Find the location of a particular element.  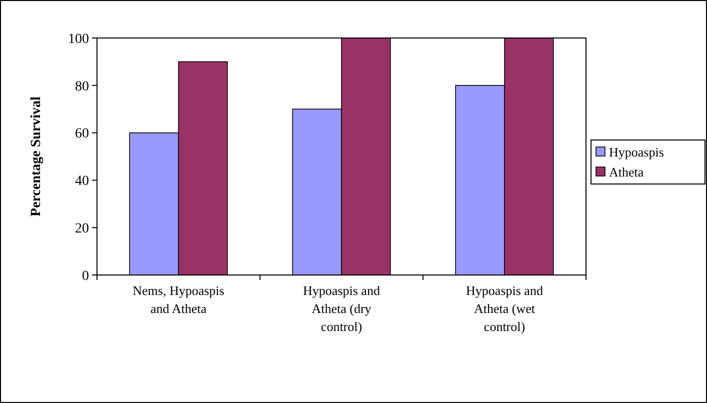

y-tick-label: 60 is located at coordinates (82, 134).